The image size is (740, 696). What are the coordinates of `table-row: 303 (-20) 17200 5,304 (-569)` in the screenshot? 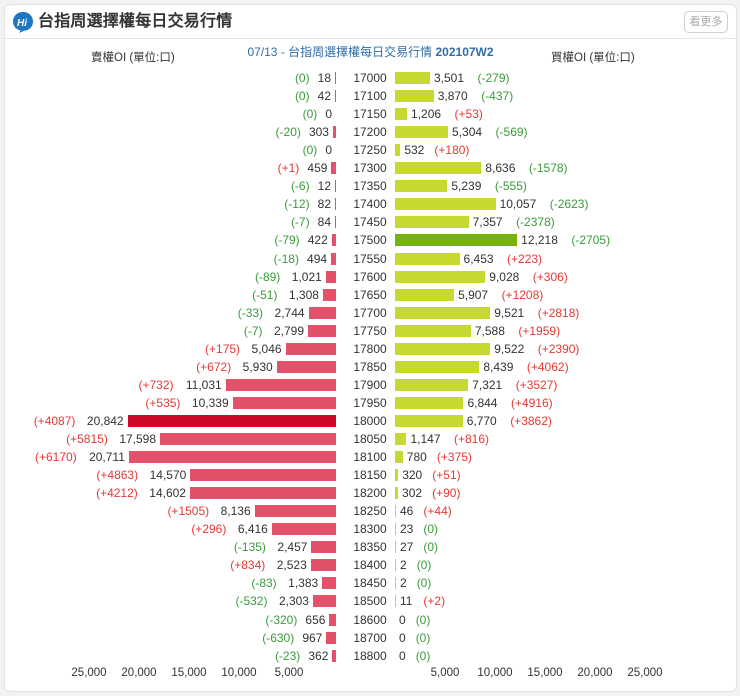 It's located at (370, 132).